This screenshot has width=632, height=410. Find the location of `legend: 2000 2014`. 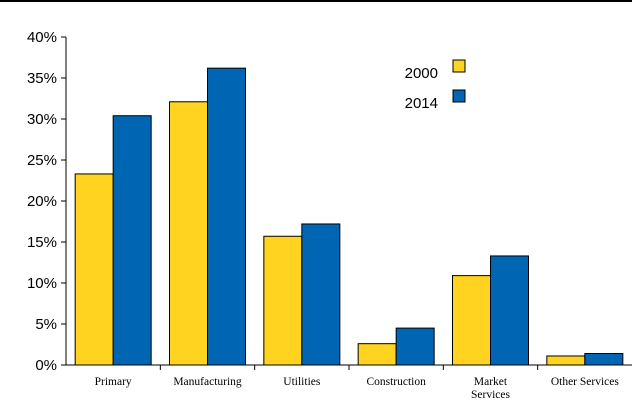

legend: 2000 2014 is located at coordinates (435, 86).